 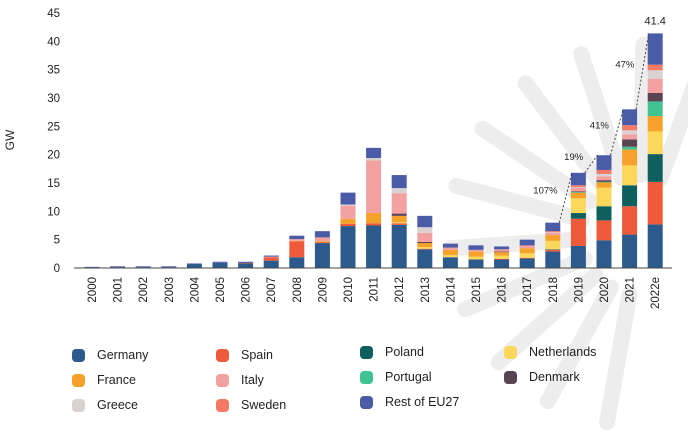 What do you see at coordinates (654, 21) in the screenshot?
I see `total-label: 41.4` at bounding box center [654, 21].